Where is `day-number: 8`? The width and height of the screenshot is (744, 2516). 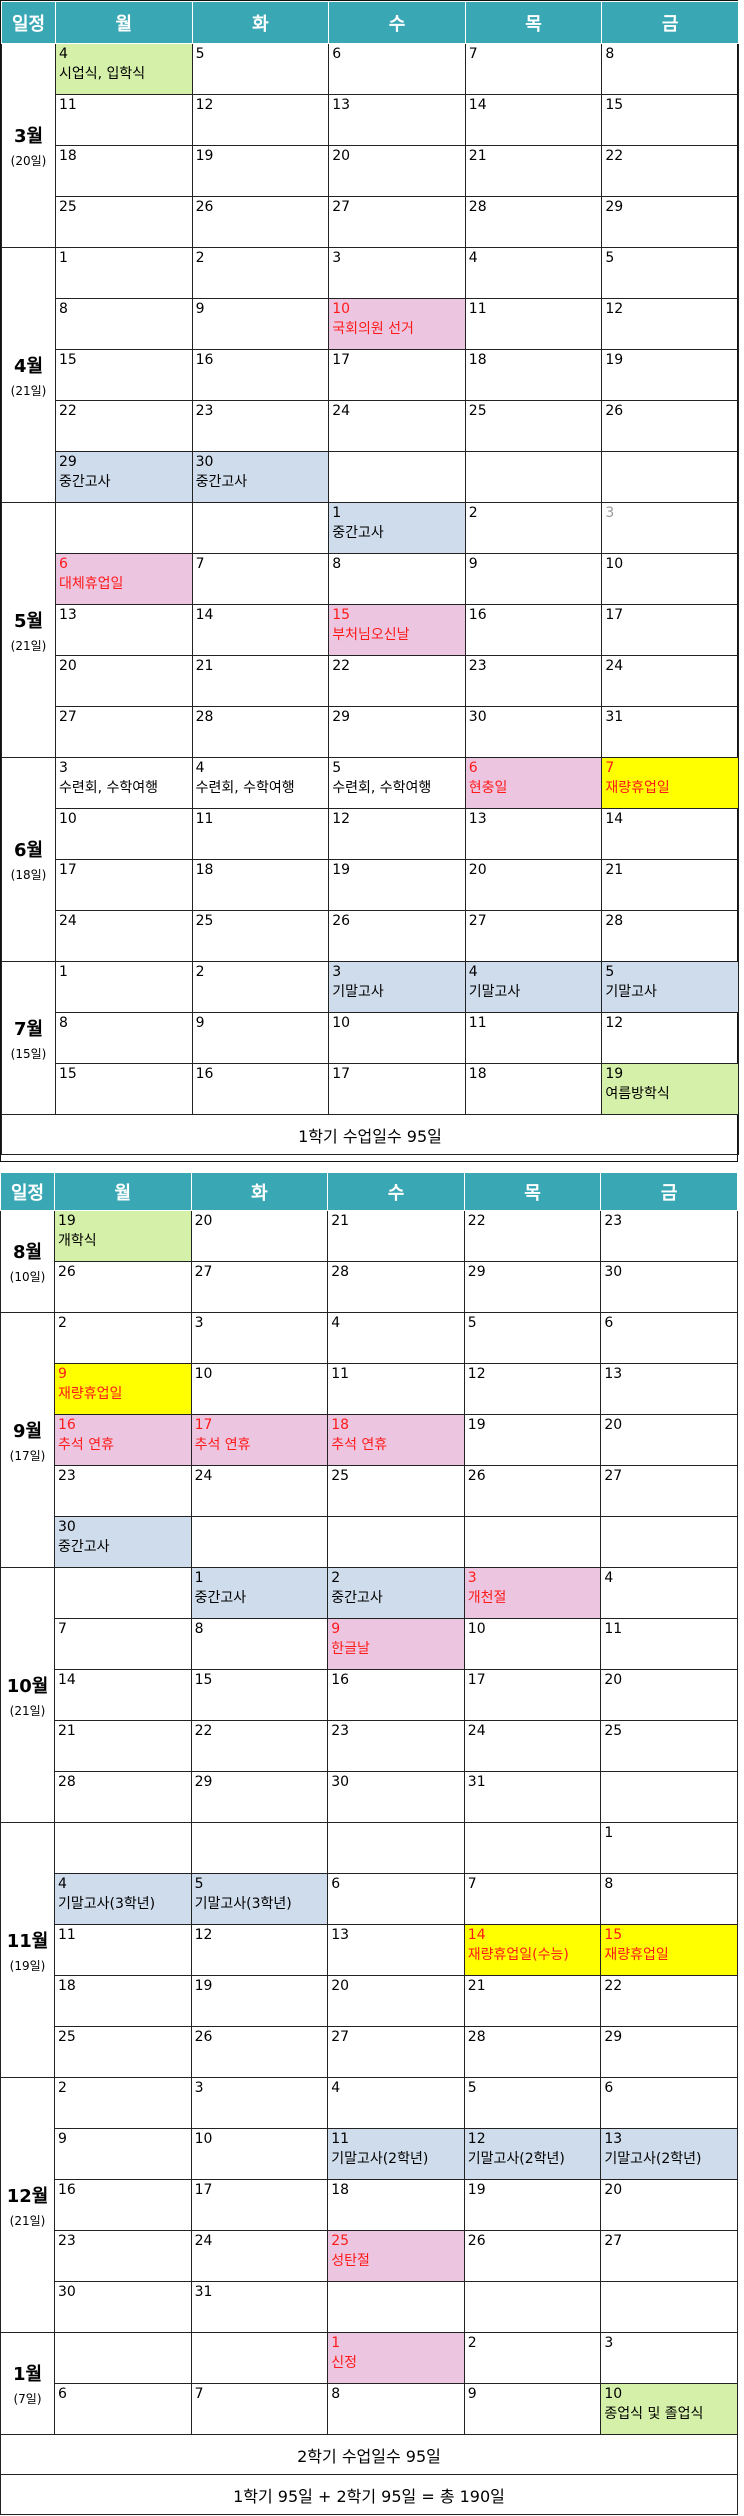
day-number: 8 is located at coordinates (199, 1629).